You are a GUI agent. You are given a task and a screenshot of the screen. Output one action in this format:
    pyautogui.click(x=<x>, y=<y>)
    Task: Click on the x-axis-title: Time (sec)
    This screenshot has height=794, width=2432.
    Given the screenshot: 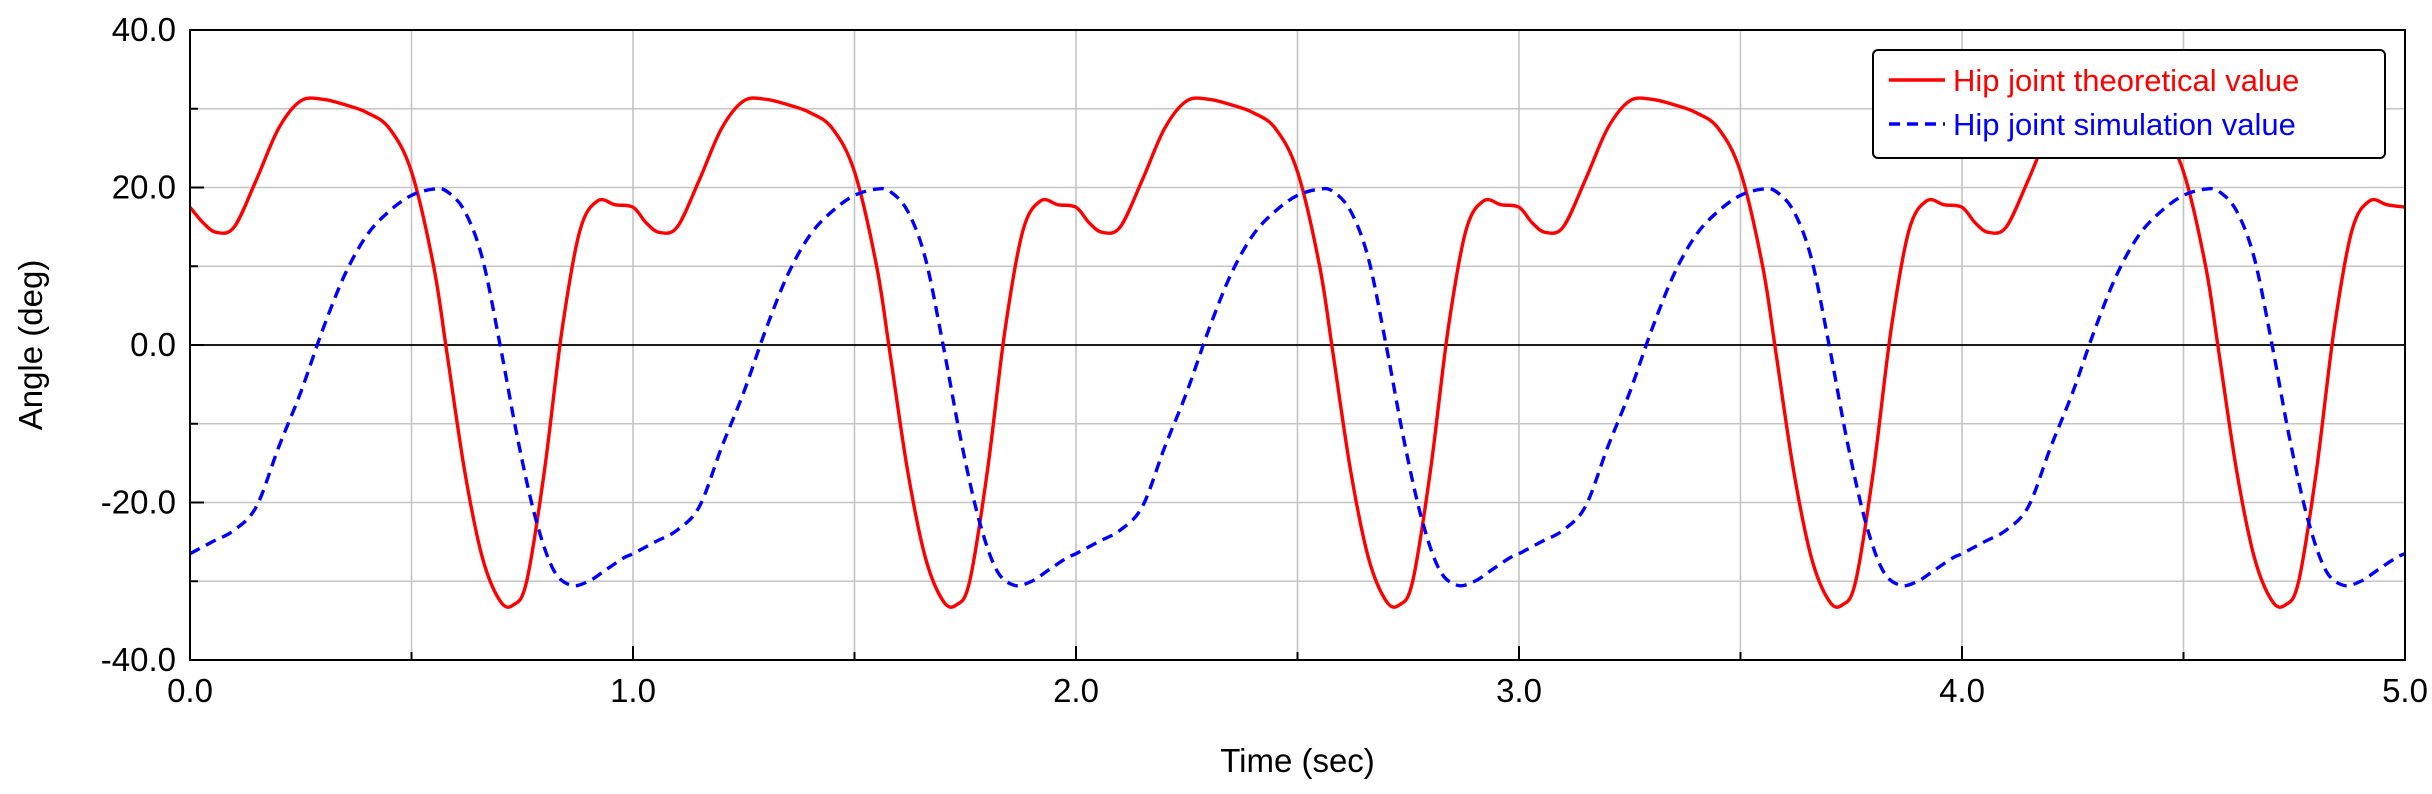 What is the action you would take?
    pyautogui.click(x=1297, y=760)
    